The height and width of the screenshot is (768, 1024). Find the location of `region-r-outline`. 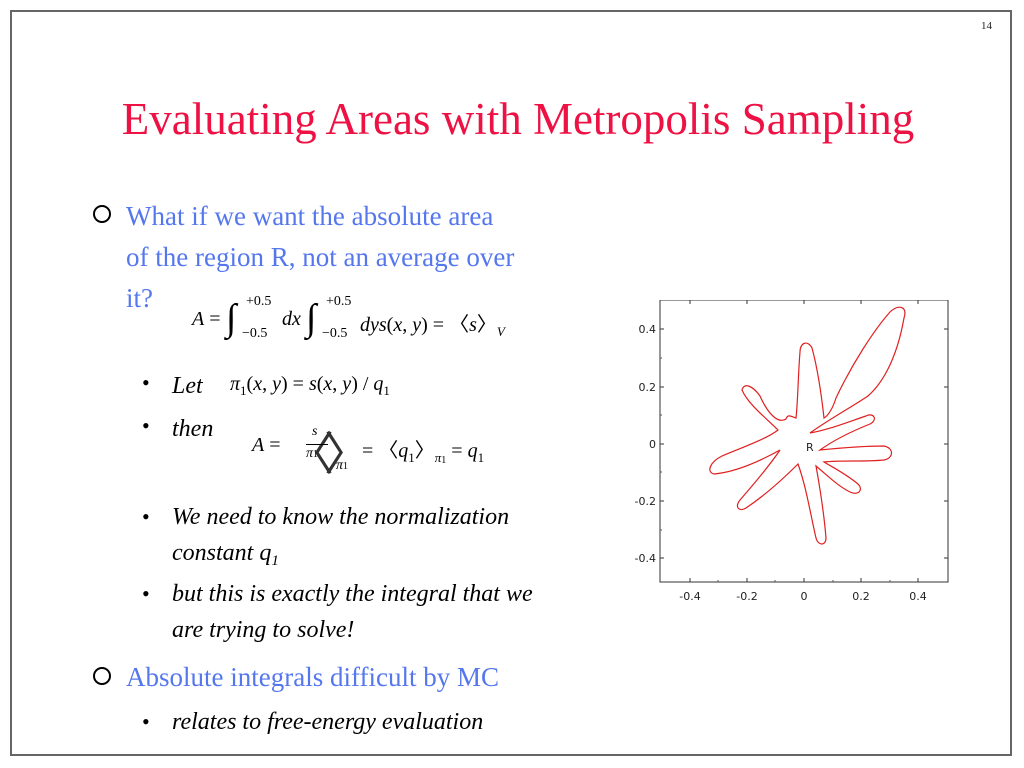

region-r-outline is located at coordinates (807, 425).